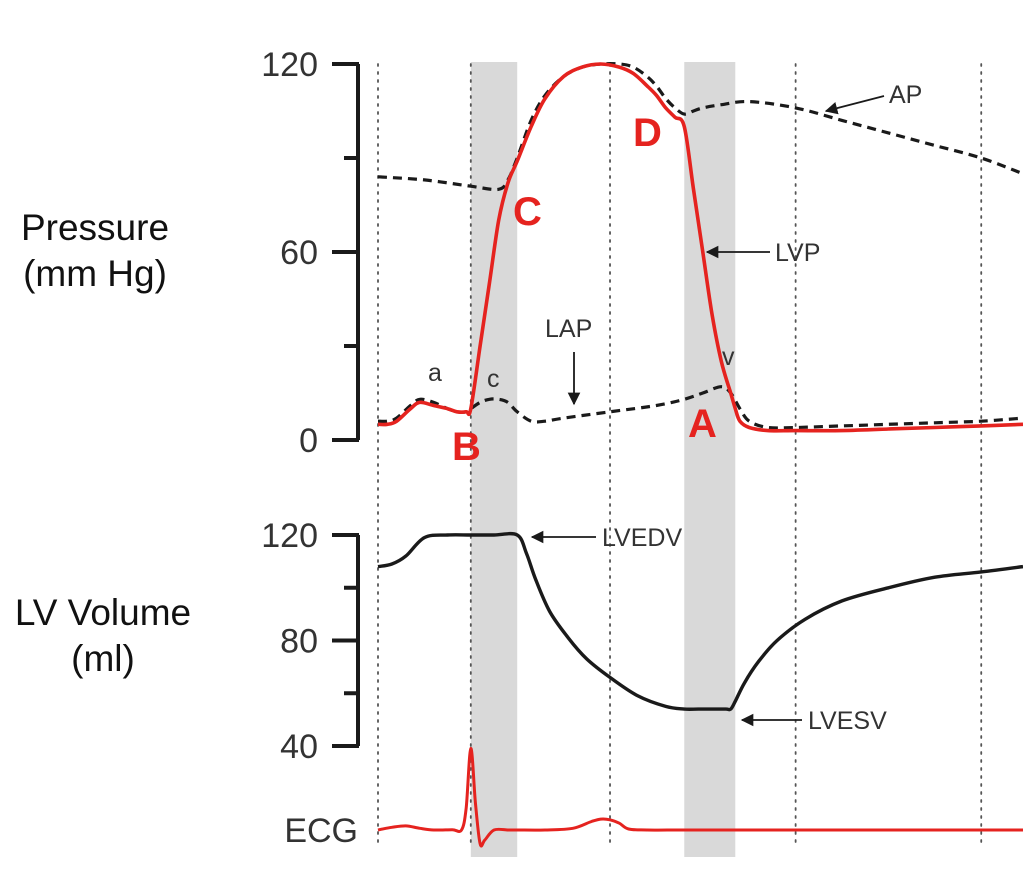 This screenshot has width=1023, height=875. What do you see at coordinates (568, 329) in the screenshot?
I see `lap-label: LAP` at bounding box center [568, 329].